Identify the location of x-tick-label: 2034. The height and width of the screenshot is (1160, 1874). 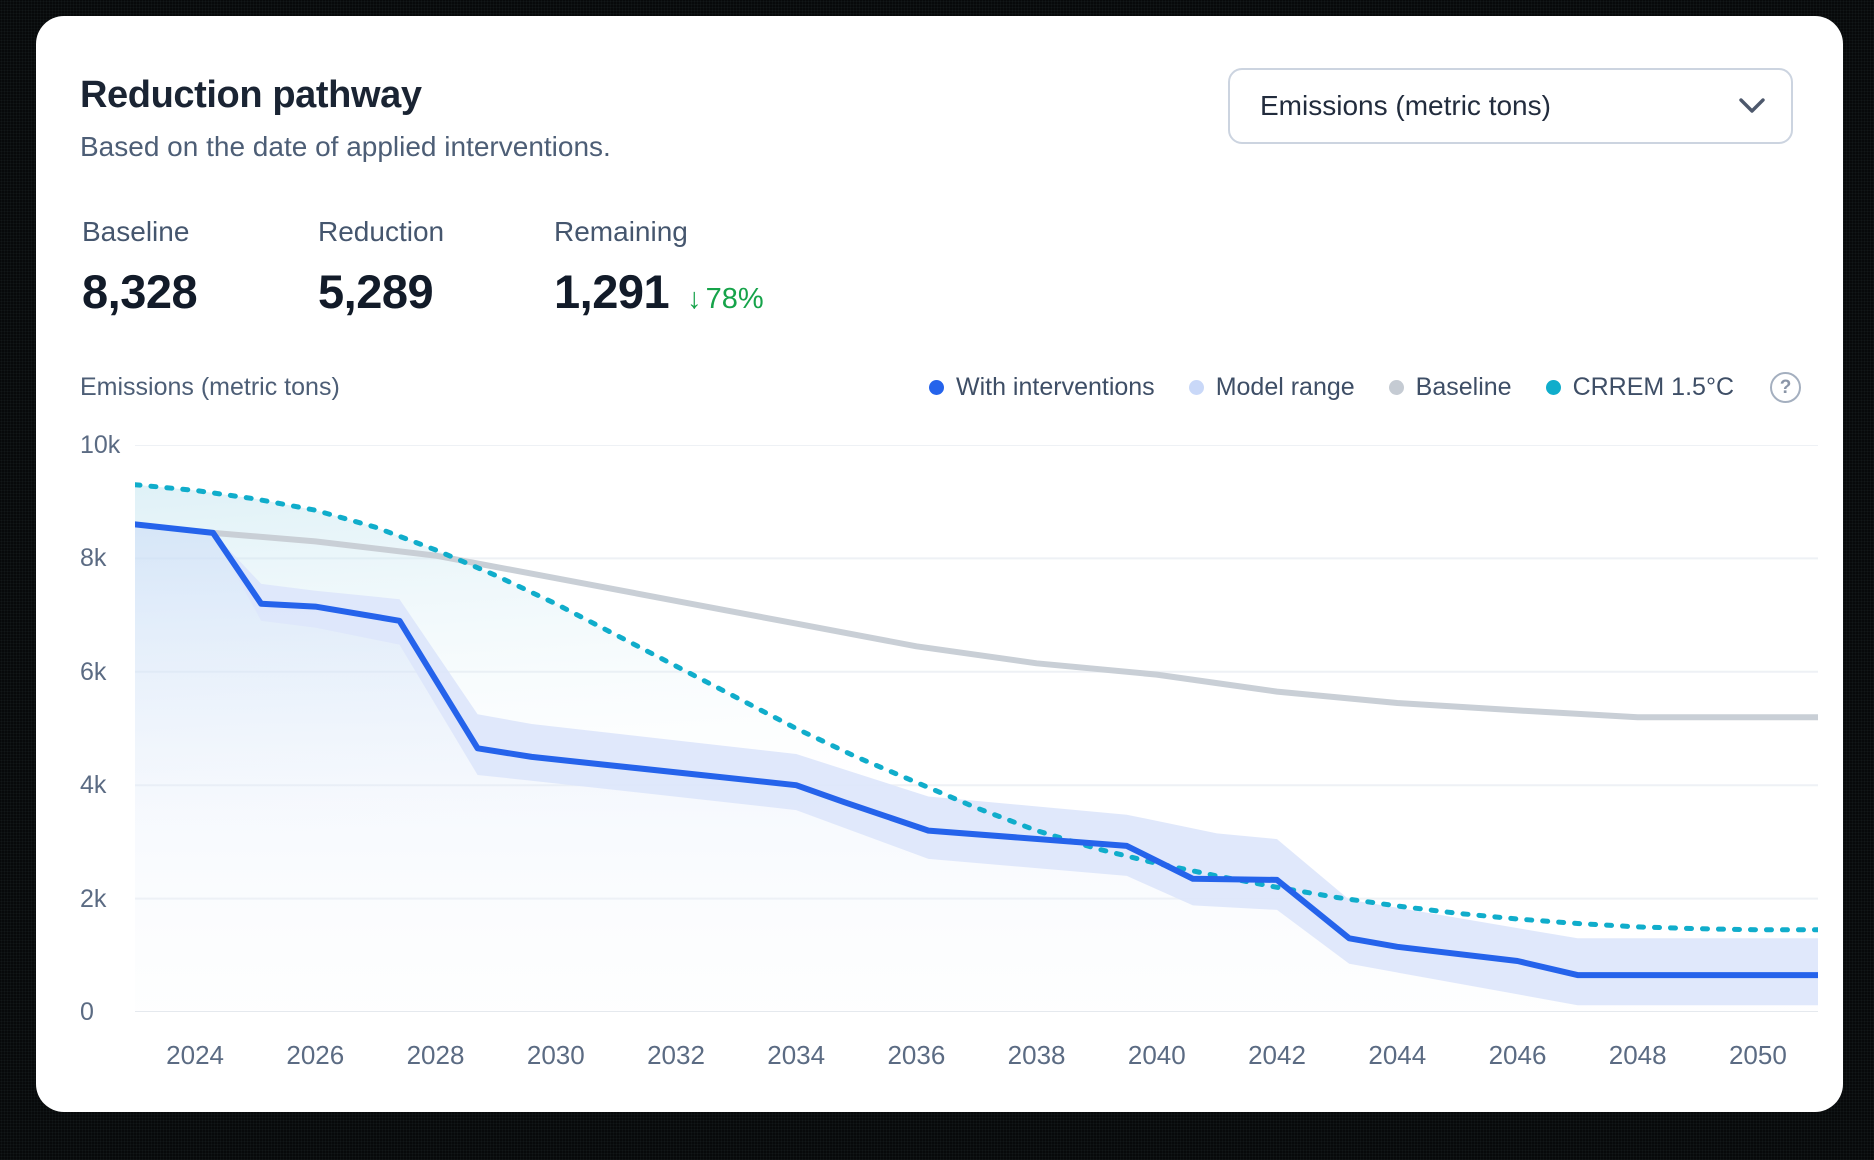
(796, 1055).